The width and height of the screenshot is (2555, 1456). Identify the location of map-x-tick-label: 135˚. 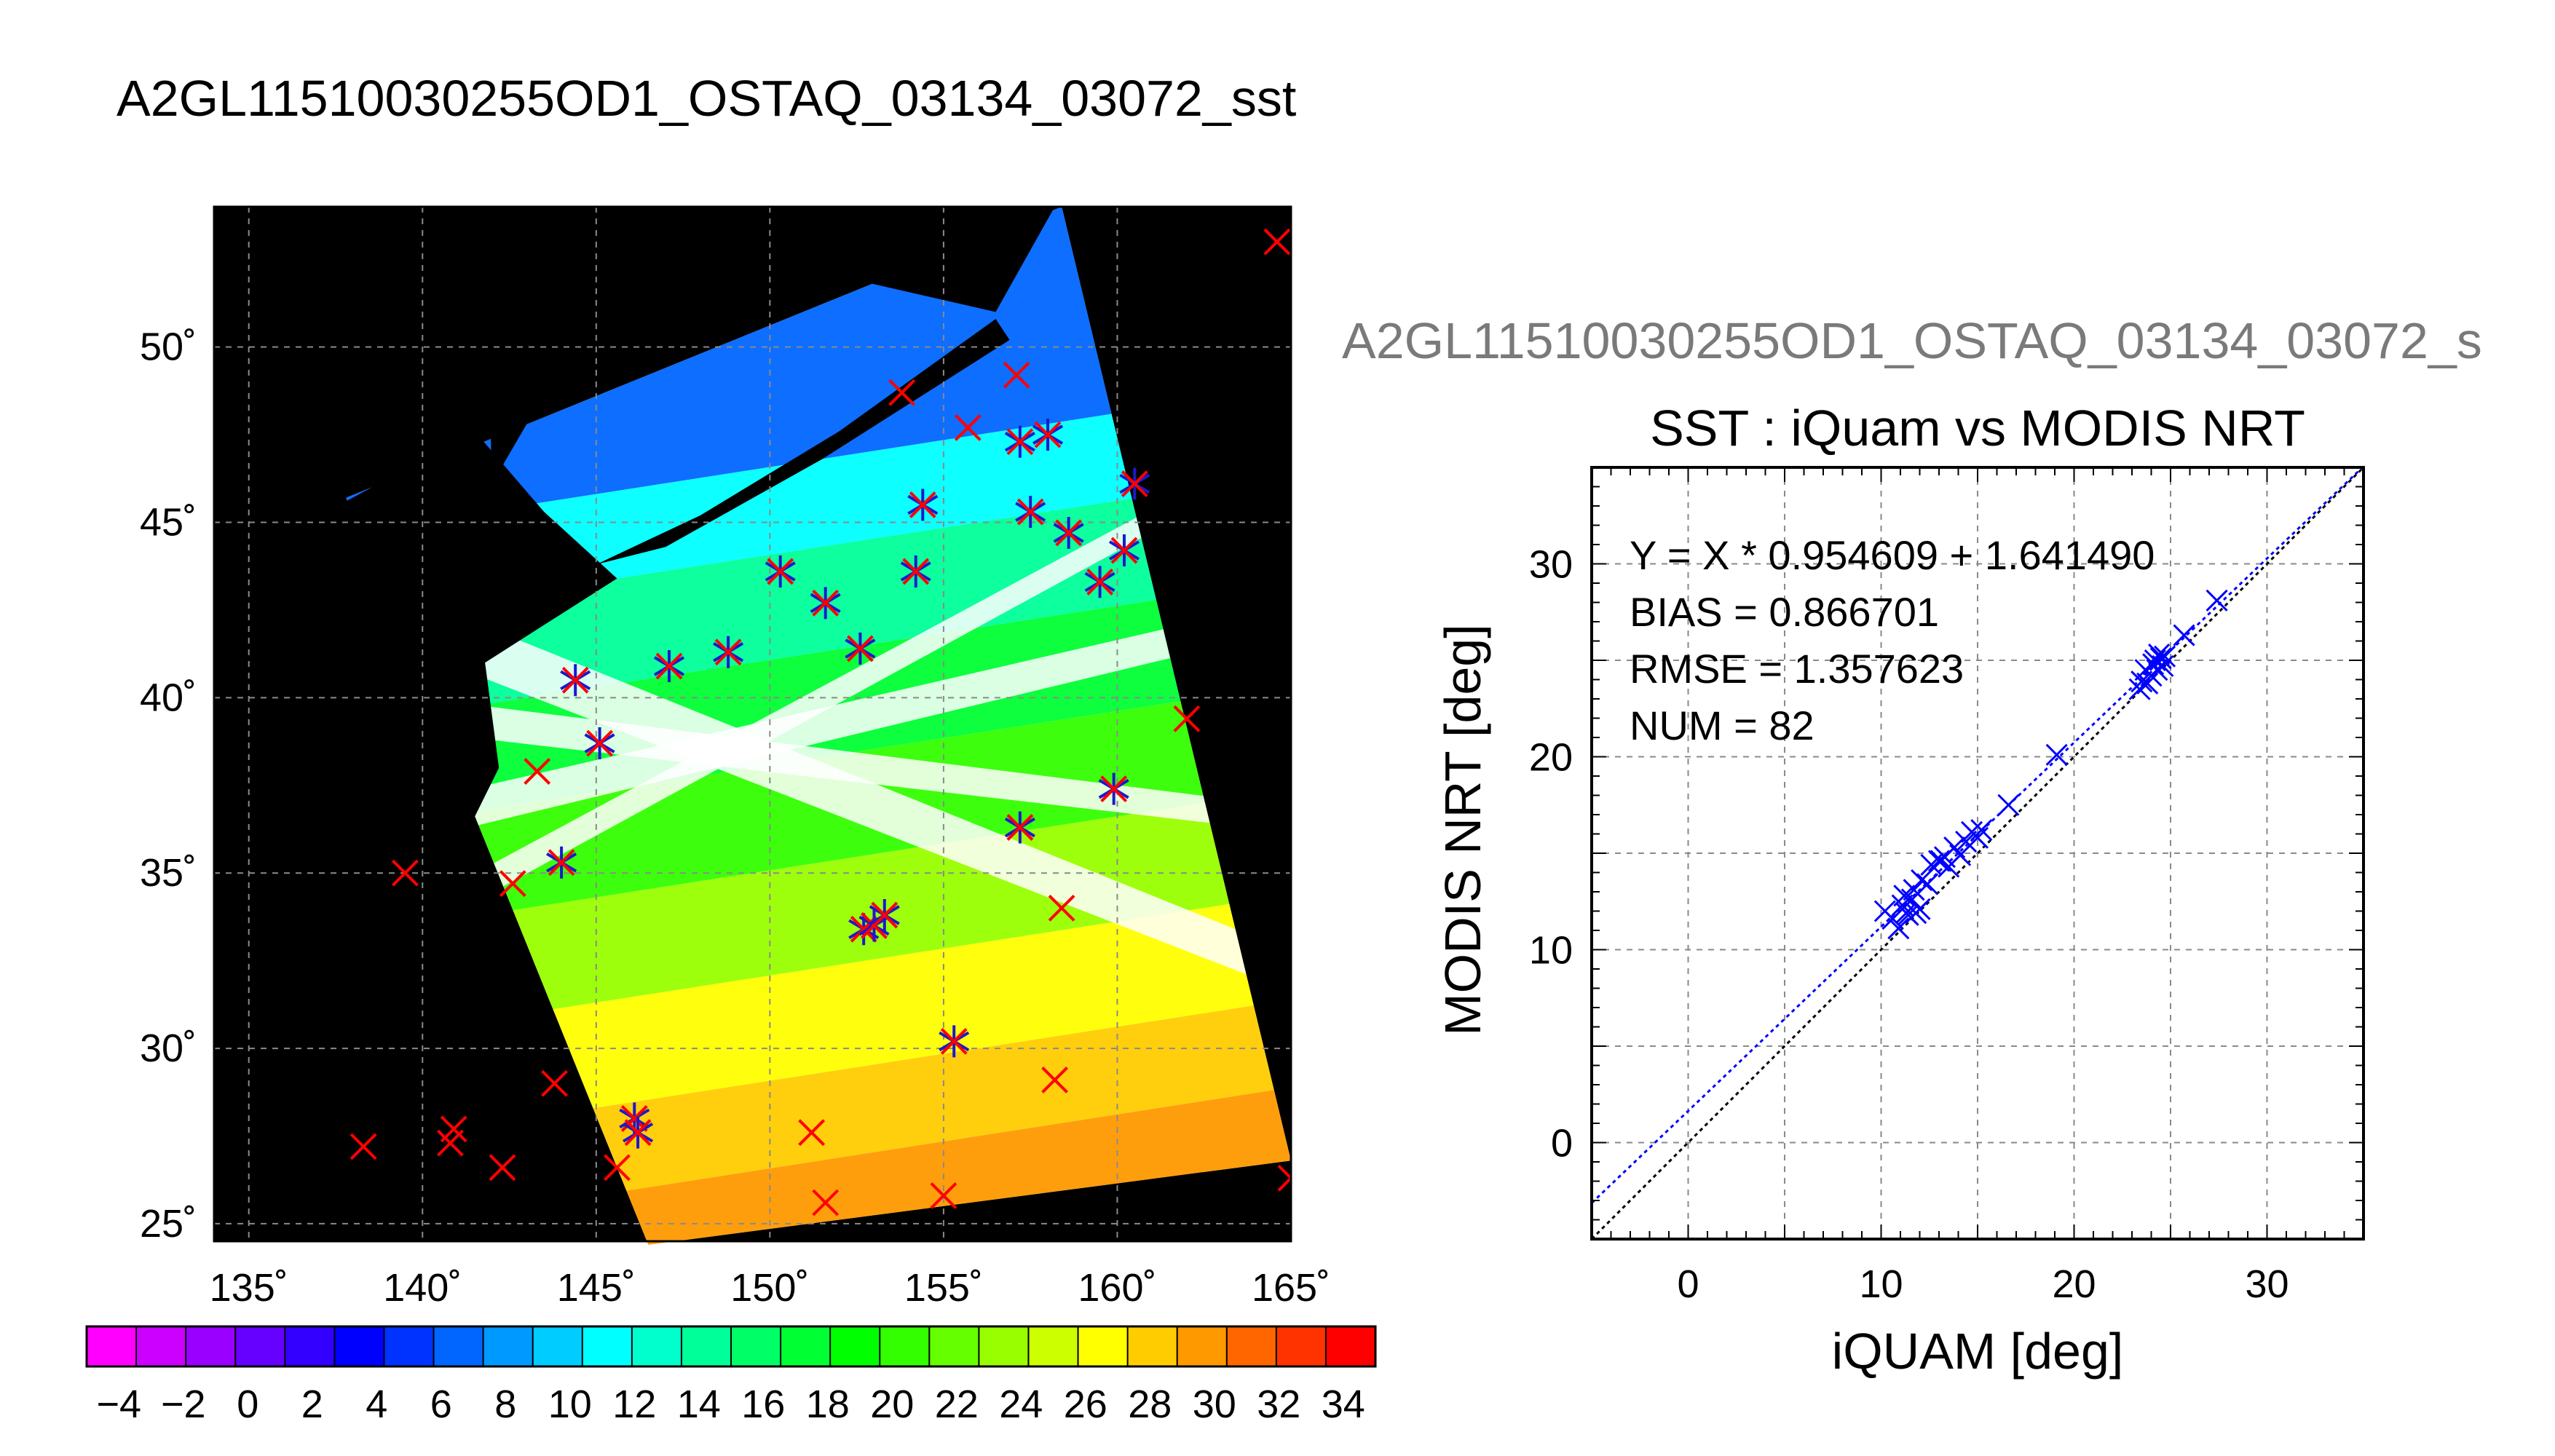
(249, 1288).